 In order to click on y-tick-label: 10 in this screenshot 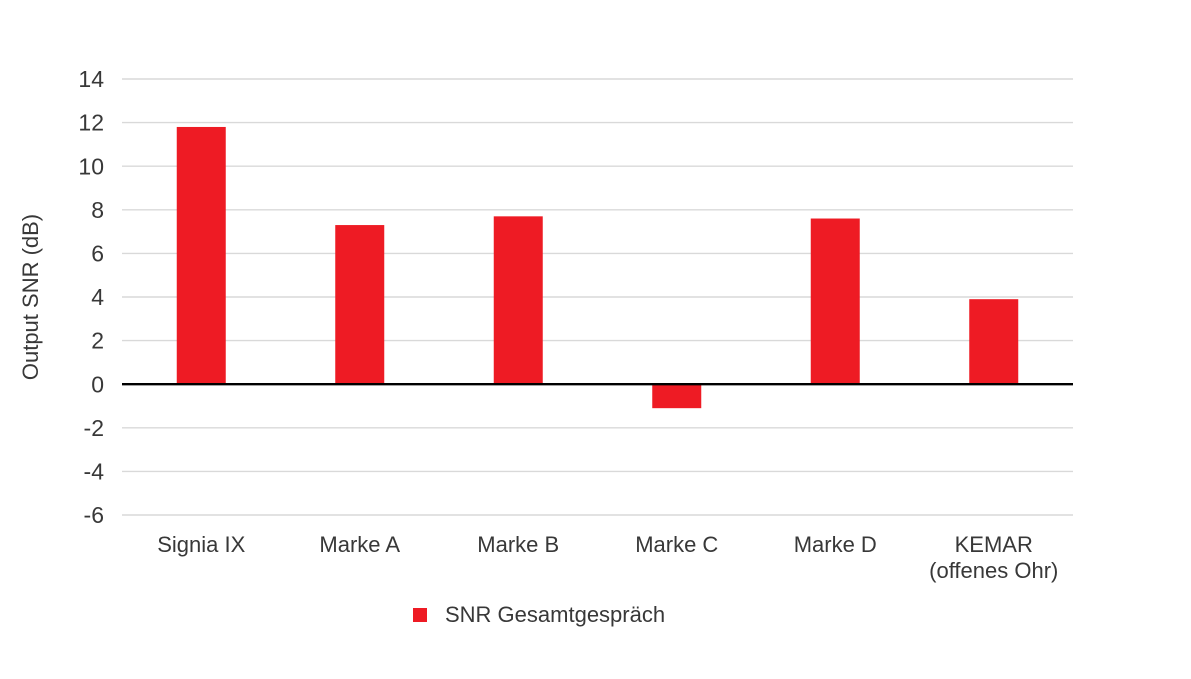, I will do `click(91, 166)`.